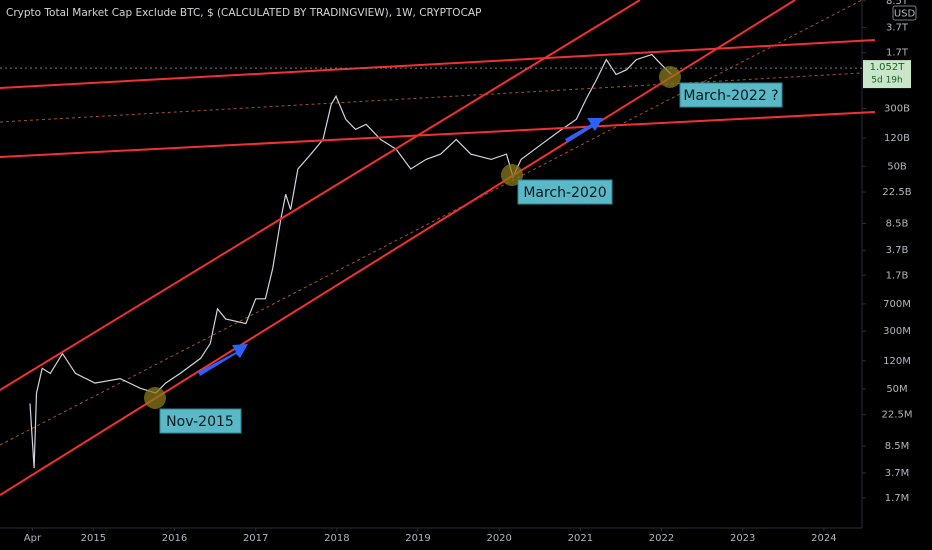 The height and width of the screenshot is (550, 932). What do you see at coordinates (897, 250) in the screenshot?
I see `y-tick-label: 3.7B` at bounding box center [897, 250].